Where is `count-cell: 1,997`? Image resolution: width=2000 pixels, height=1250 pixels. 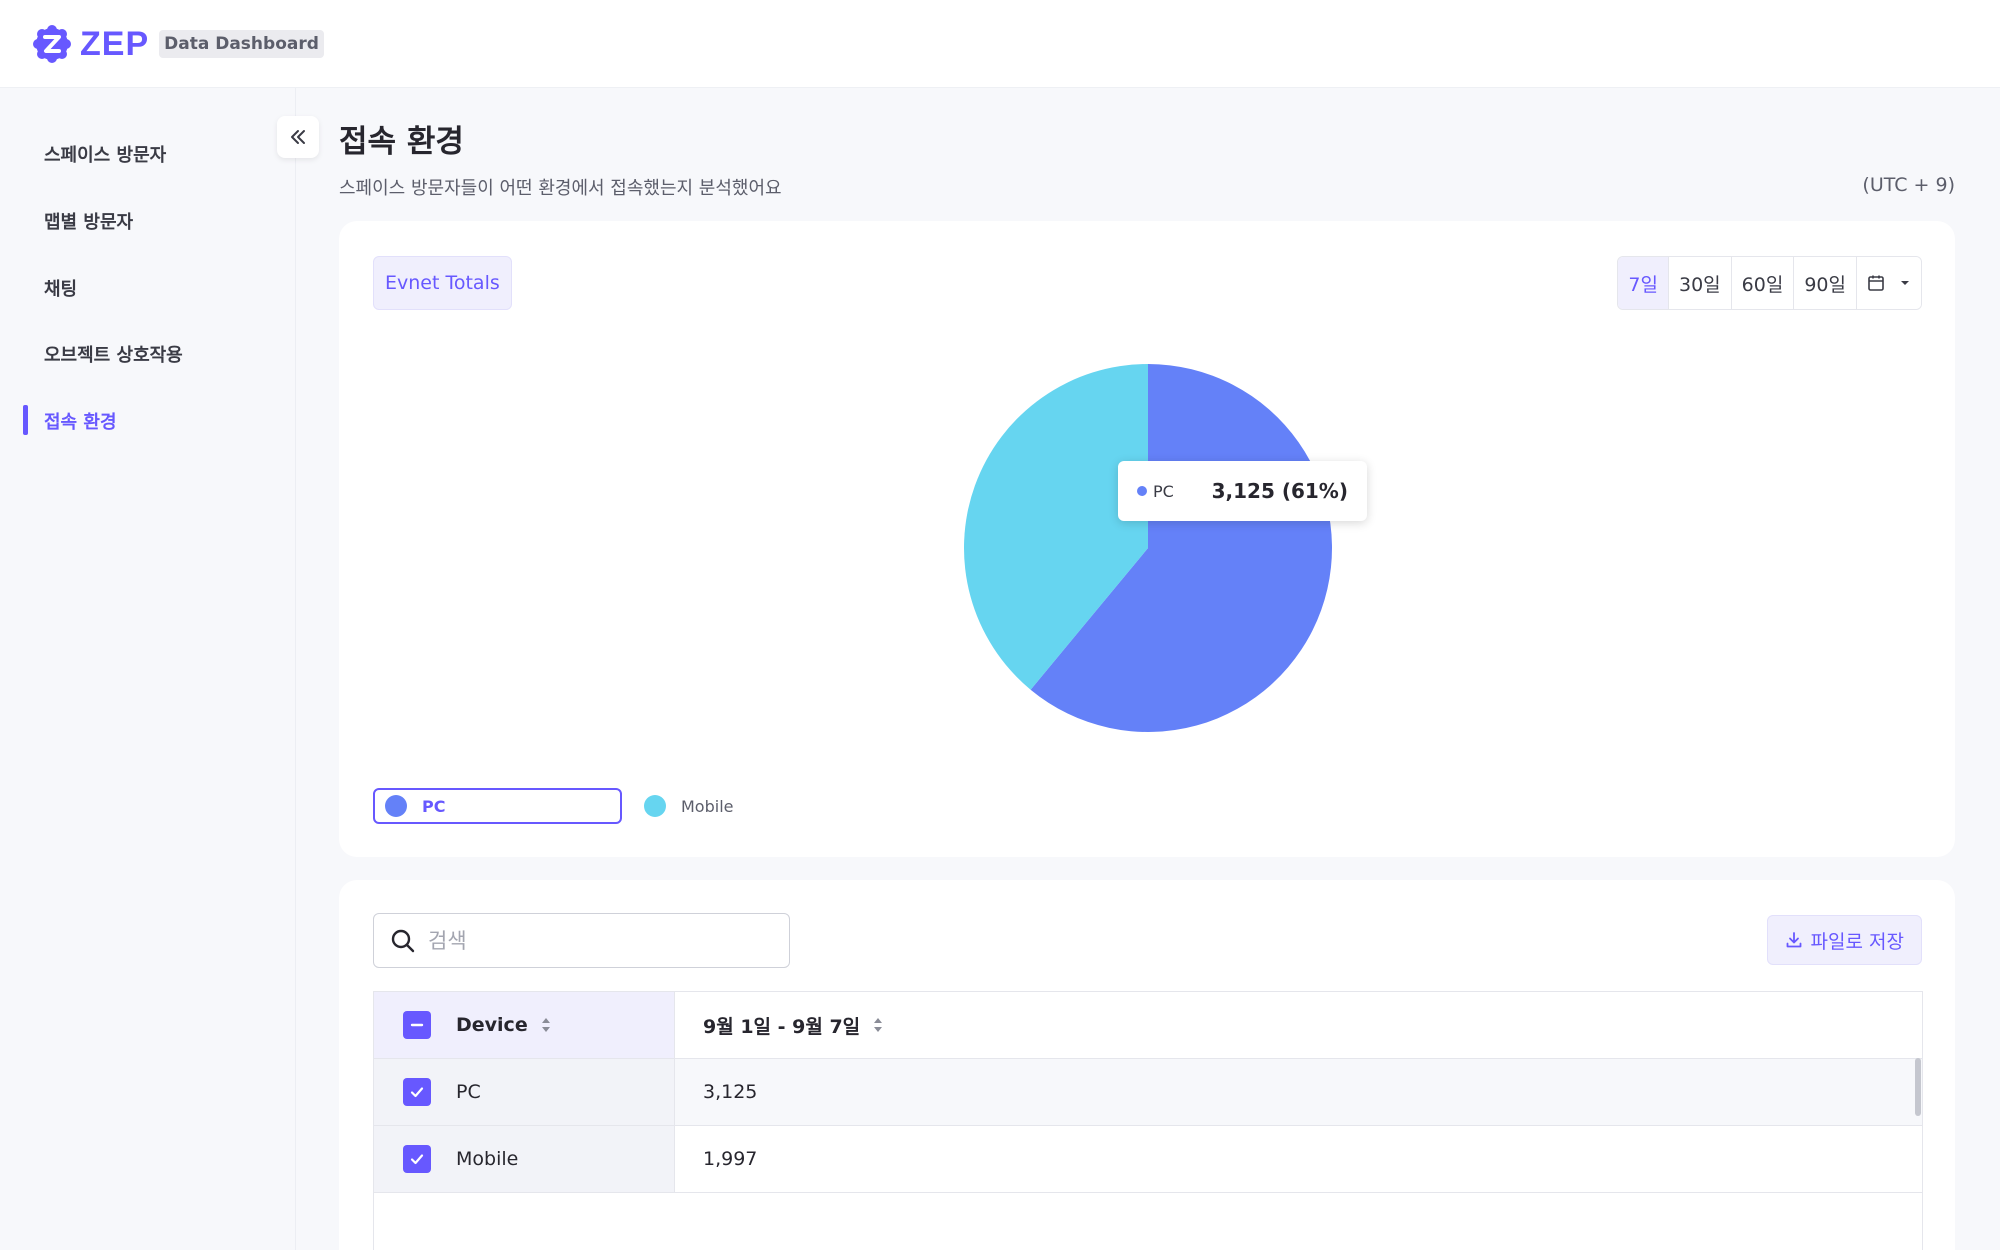
count-cell: 1,997 is located at coordinates (730, 1159).